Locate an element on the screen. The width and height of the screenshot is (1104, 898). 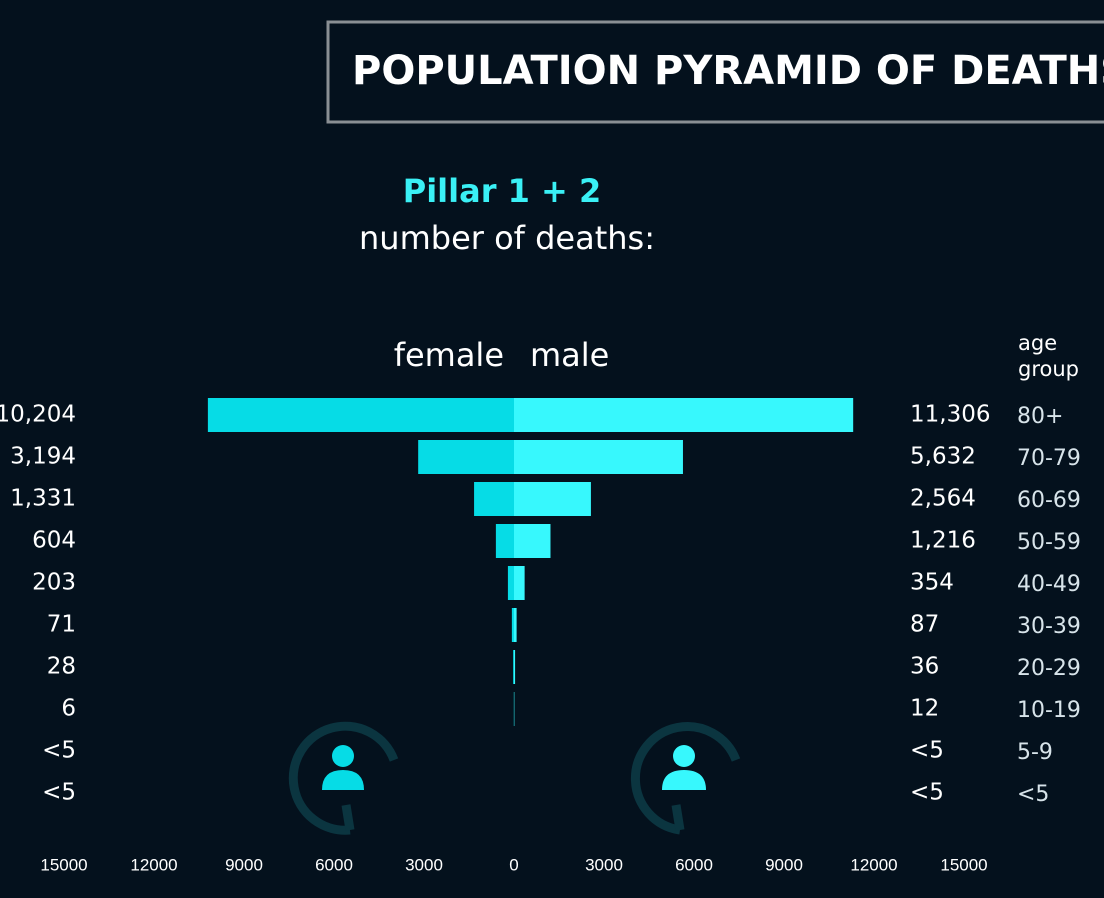
age-axis-label: group is located at coordinates (1048, 369).